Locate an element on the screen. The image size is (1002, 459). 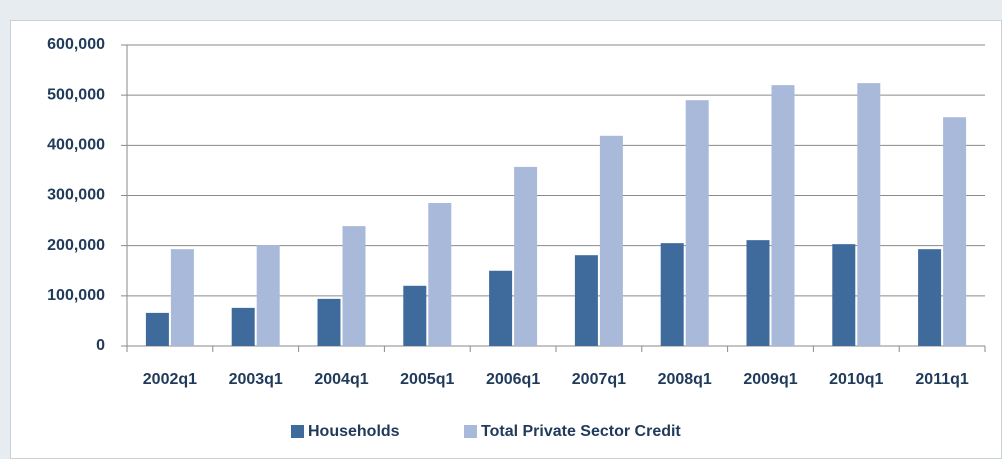
x-tick-label: 2006q1 is located at coordinates (513, 379).